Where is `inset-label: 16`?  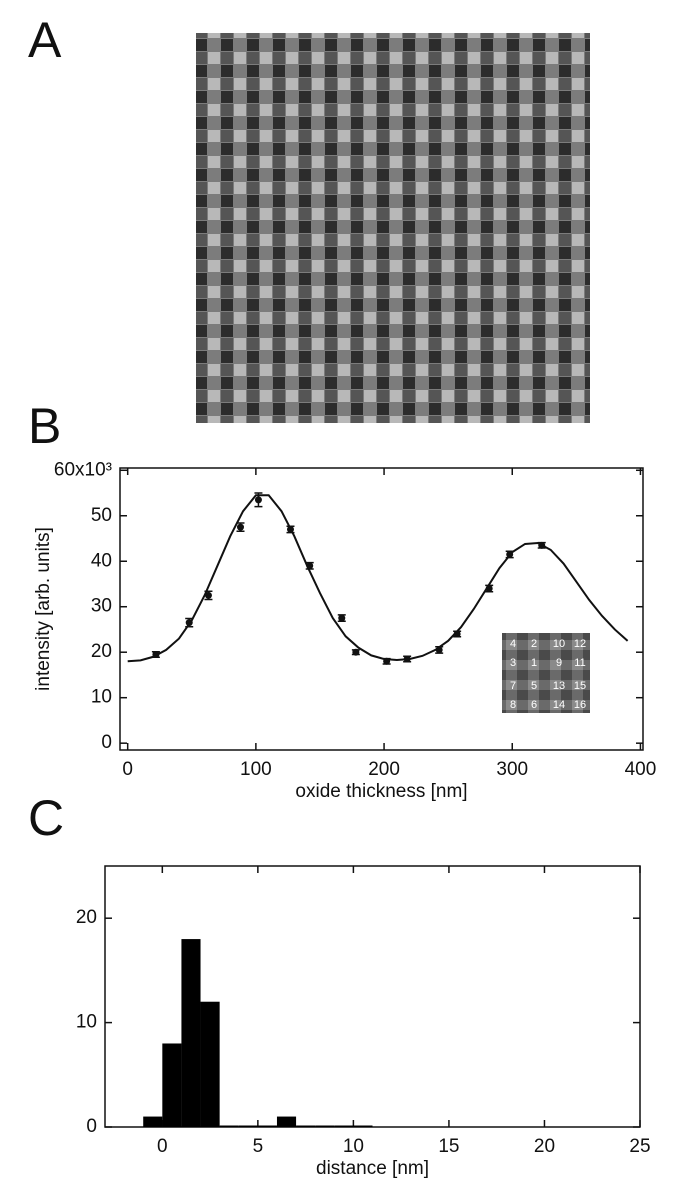 inset-label: 16 is located at coordinates (580, 705).